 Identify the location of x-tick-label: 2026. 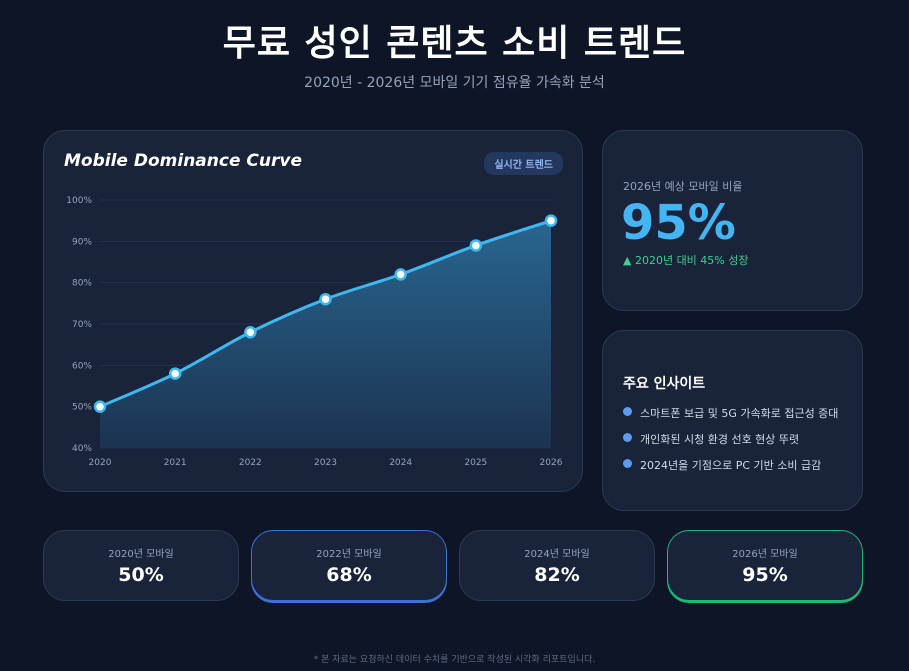
(551, 463).